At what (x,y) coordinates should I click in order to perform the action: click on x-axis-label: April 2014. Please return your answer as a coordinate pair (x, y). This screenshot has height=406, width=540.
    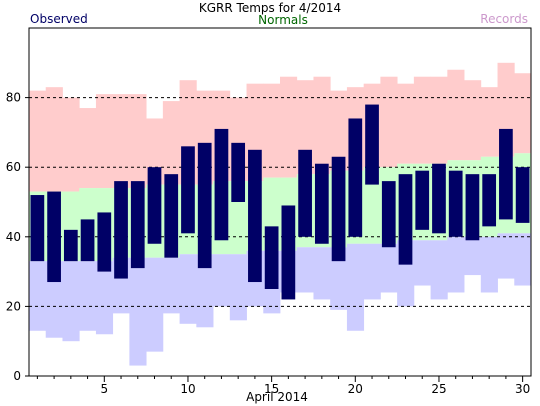
    Looking at the image, I should click on (277, 397).